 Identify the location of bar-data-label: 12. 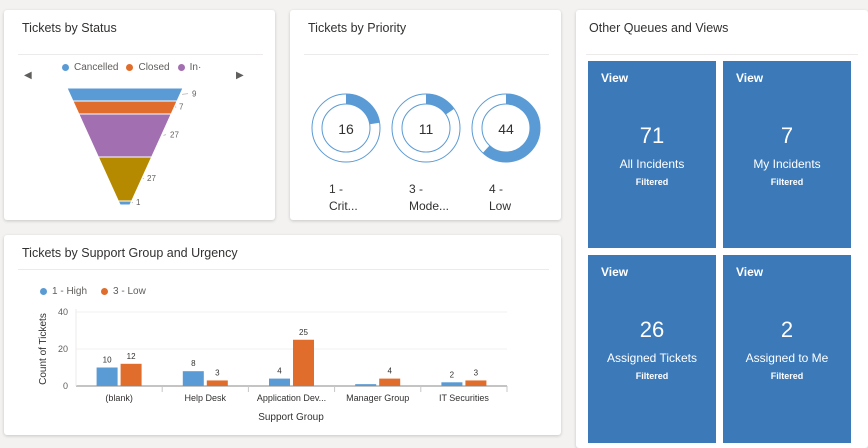
(131, 356).